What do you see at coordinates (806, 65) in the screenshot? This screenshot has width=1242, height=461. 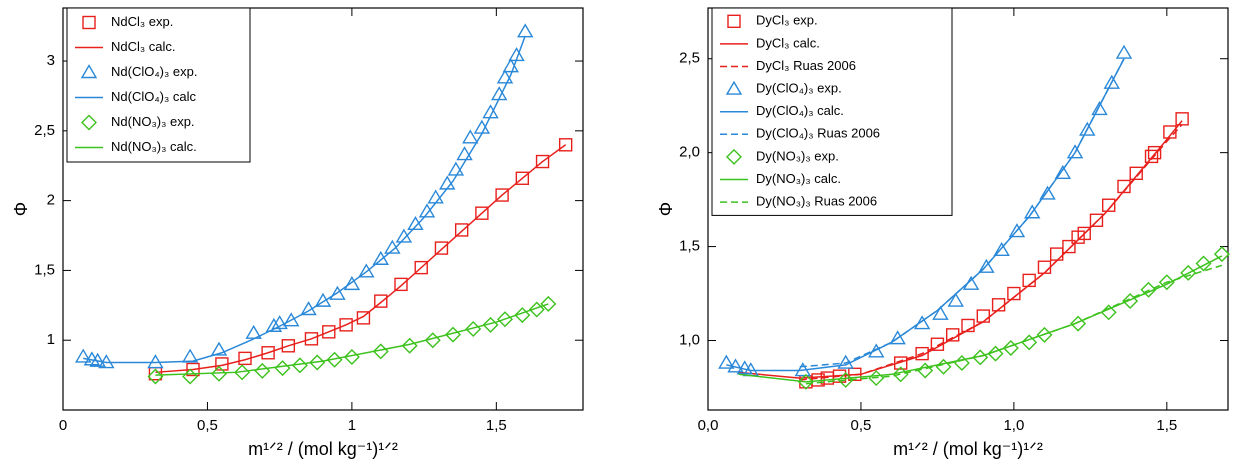 I see `legend-label: DyCl₃ Ruas 2006` at bounding box center [806, 65].